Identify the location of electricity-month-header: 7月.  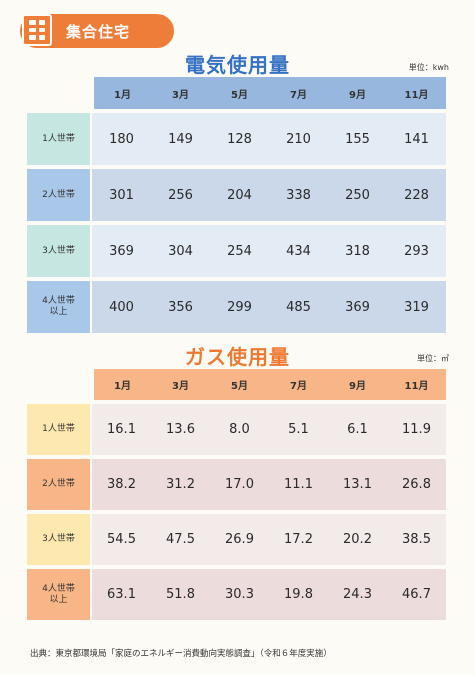
(298, 93).